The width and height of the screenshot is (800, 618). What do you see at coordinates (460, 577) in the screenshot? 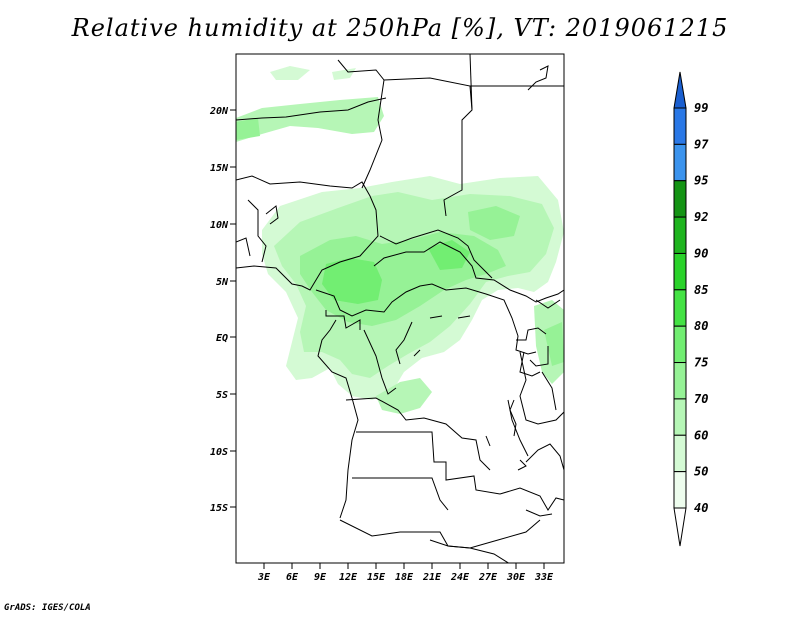
I see `lon-label: 24E` at bounding box center [460, 577].